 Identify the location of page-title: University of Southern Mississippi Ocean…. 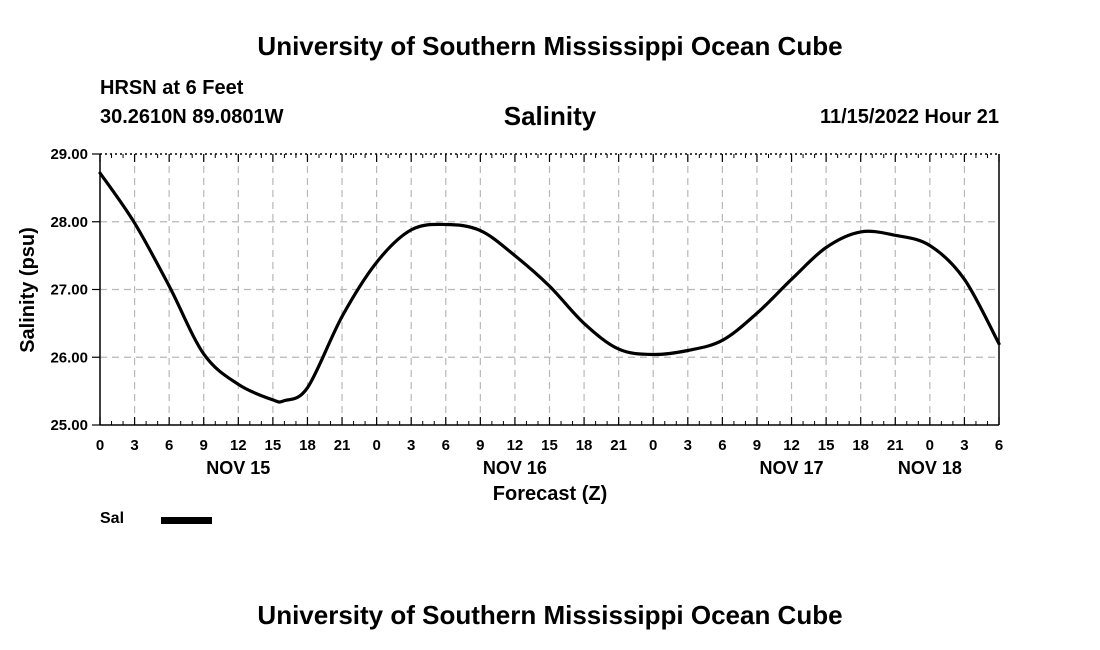
(550, 46).